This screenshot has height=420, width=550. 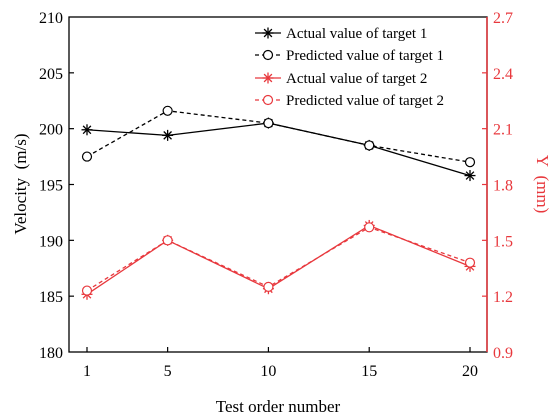 What do you see at coordinates (503, 353) in the screenshot?
I see `y2-tick-label: 0.9` at bounding box center [503, 353].